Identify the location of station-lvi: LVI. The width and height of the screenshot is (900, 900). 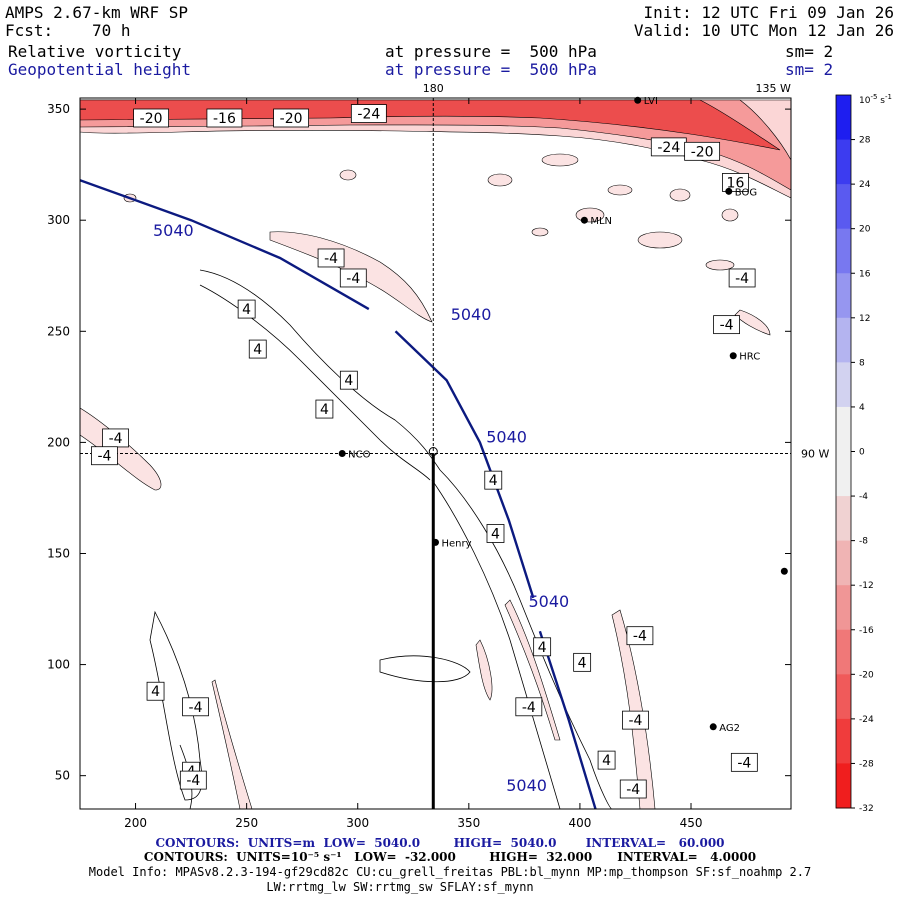
(646, 101).